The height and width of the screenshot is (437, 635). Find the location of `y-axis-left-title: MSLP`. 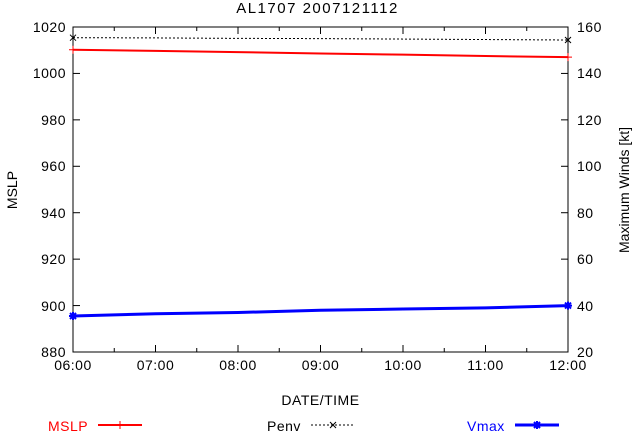

y-axis-left-title: MSLP is located at coordinates (12, 190).